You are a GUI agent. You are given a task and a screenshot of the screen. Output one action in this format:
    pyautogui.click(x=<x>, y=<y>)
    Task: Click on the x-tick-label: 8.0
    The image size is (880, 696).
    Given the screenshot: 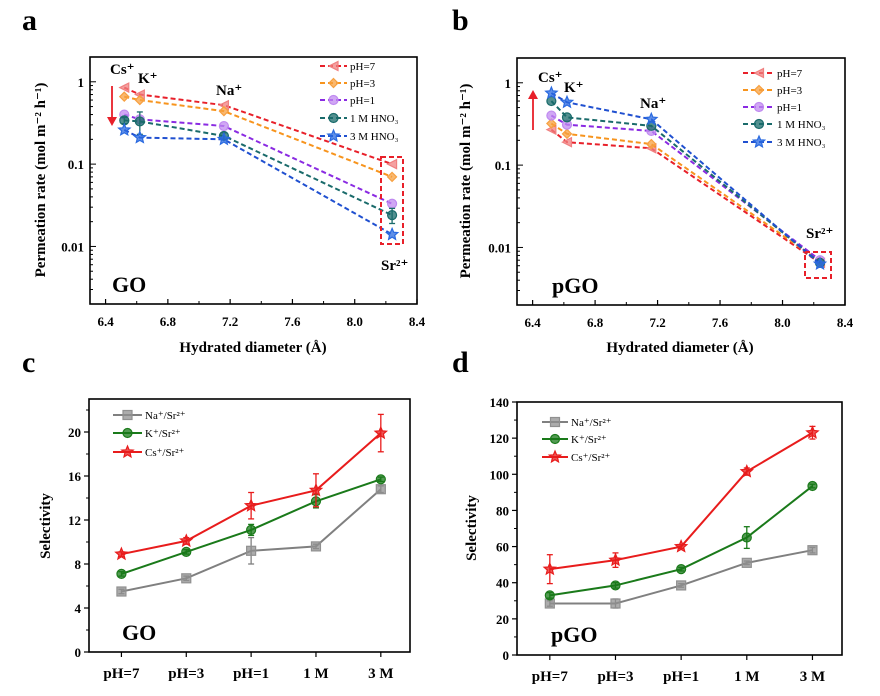 What is the action you would take?
    pyautogui.click(x=355, y=321)
    